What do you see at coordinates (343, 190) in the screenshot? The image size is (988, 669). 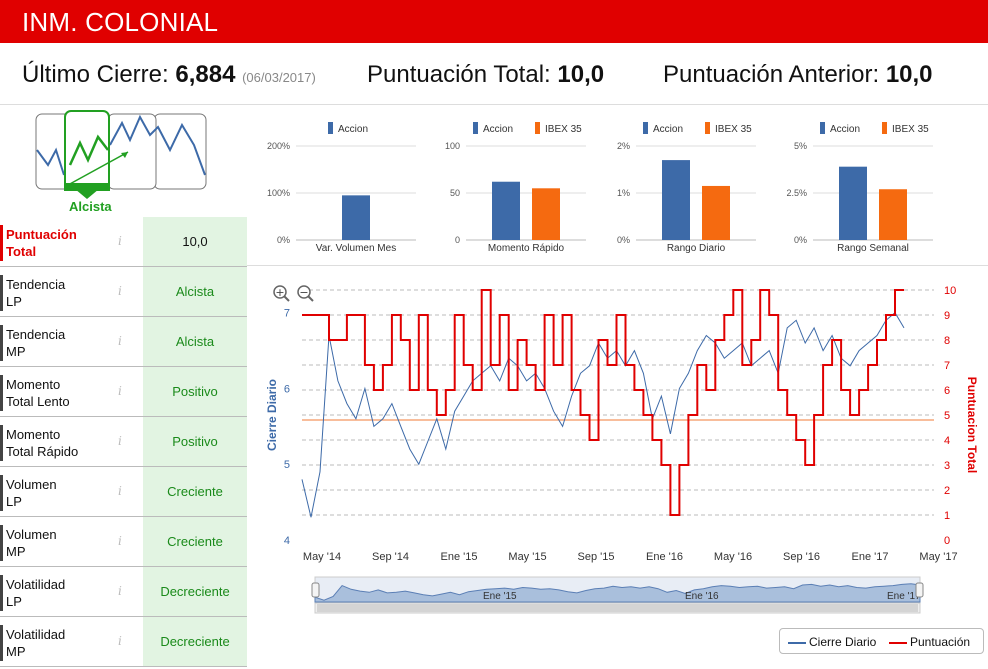 I see `mini-chart: Accion 200% 100% 0% Var. Volumen Mes` at bounding box center [343, 190].